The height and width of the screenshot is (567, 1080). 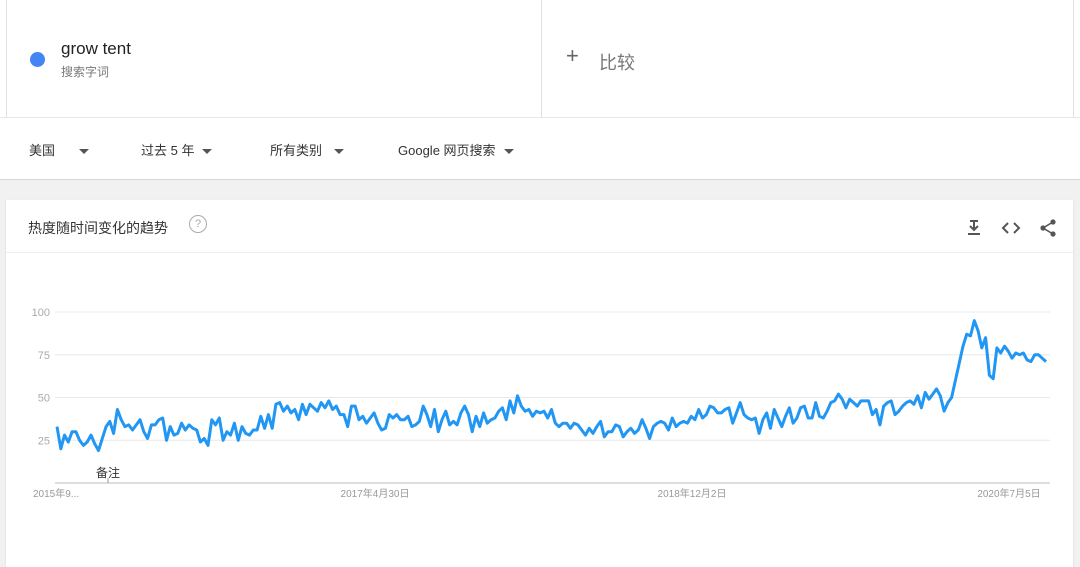 What do you see at coordinates (1048, 228) in the screenshot?
I see `share-icon` at bounding box center [1048, 228].